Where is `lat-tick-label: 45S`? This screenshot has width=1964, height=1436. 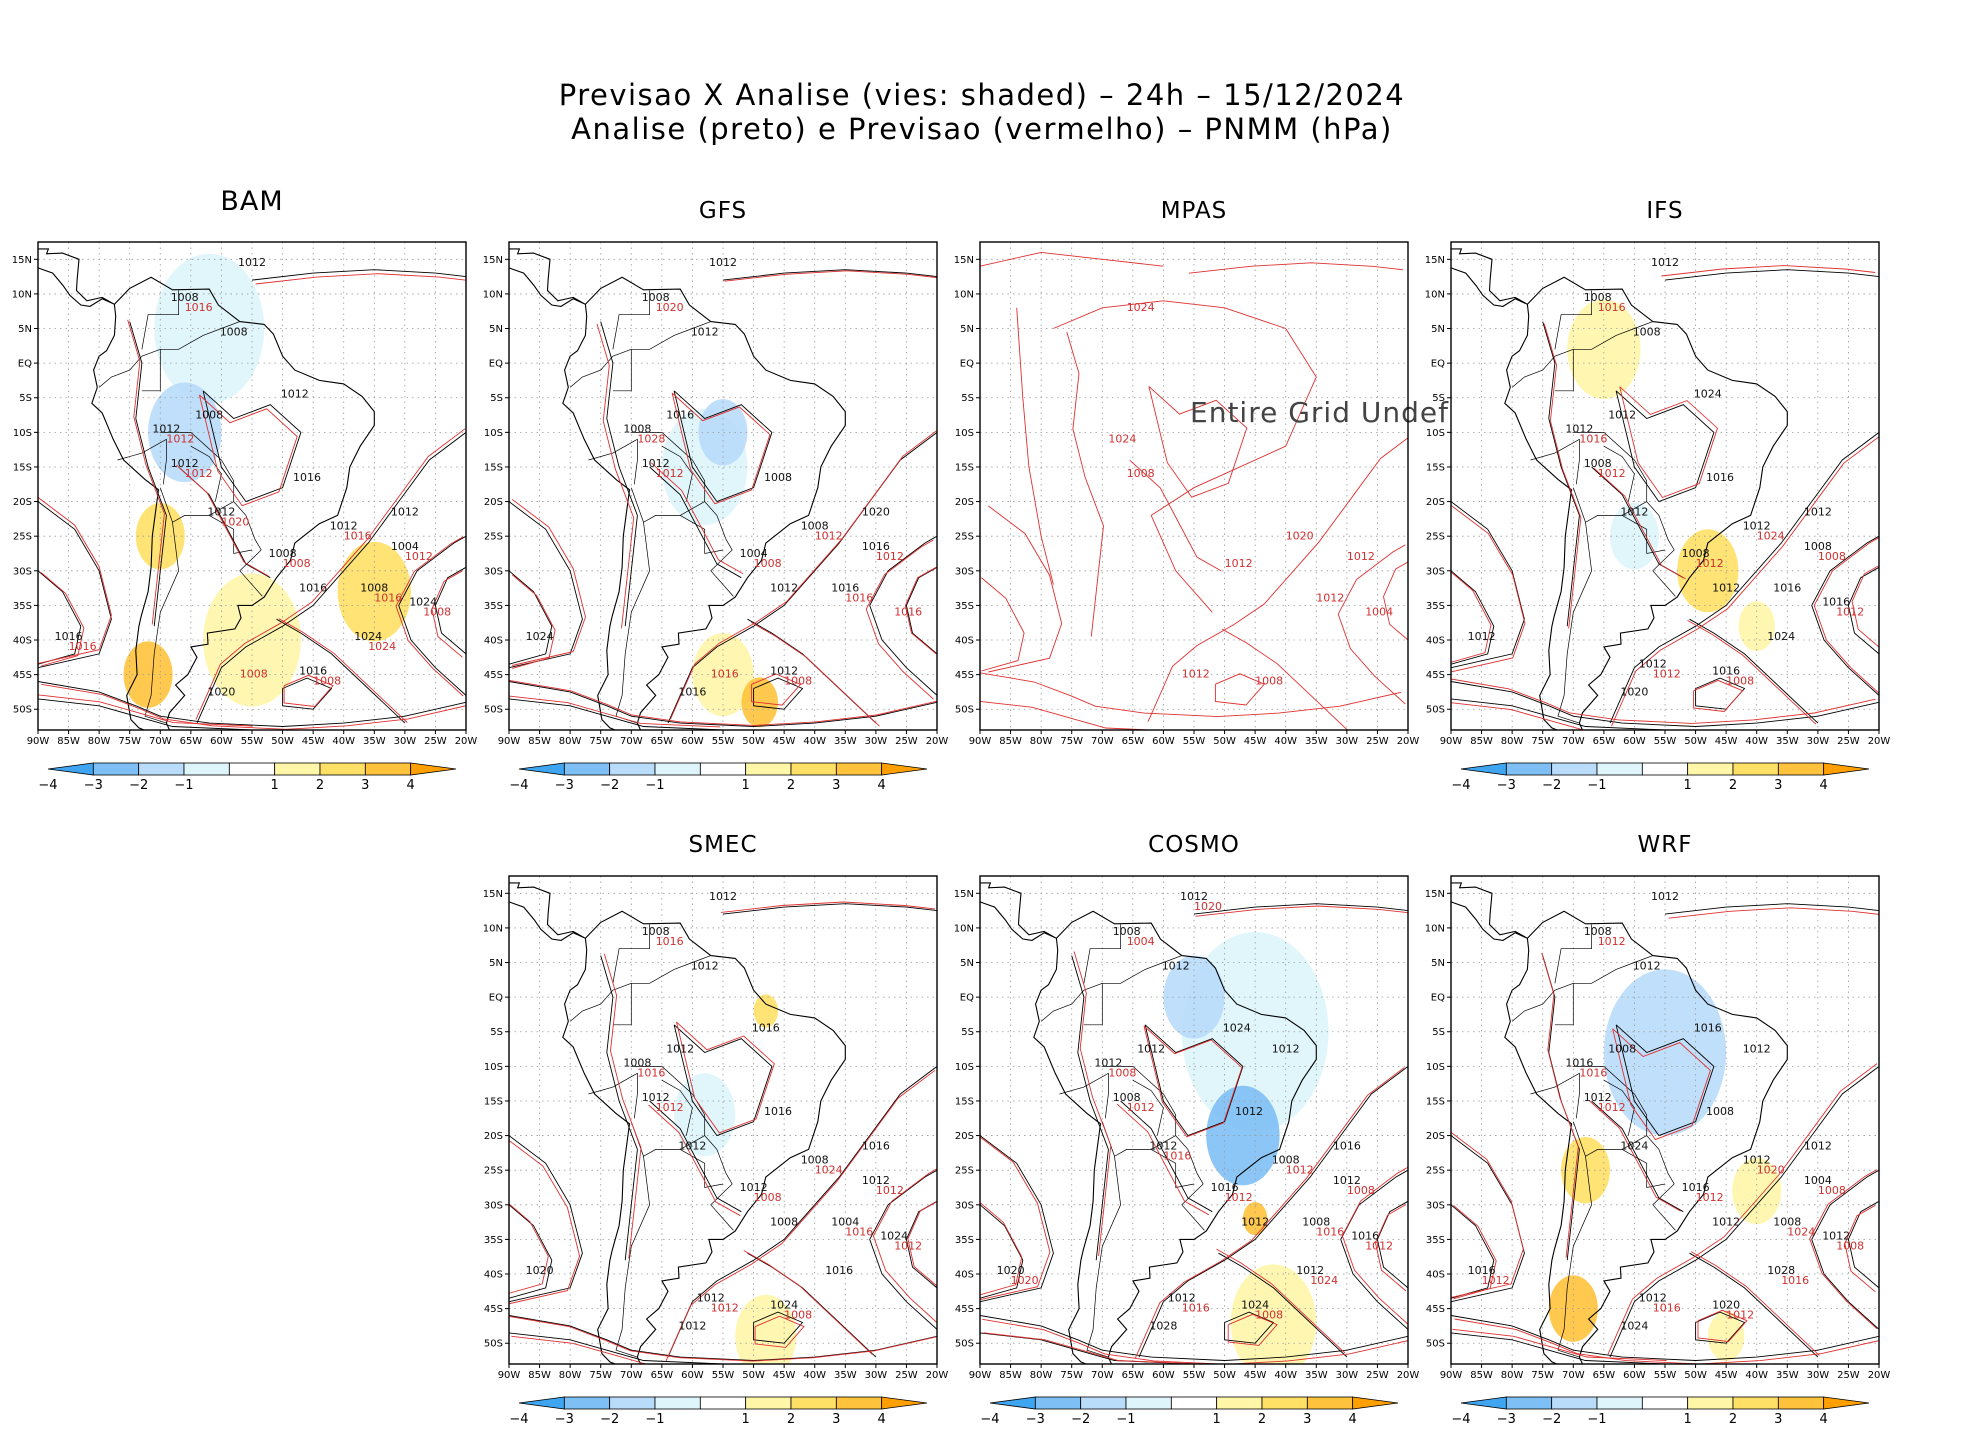 lat-tick-label: 45S is located at coordinates (964, 1309).